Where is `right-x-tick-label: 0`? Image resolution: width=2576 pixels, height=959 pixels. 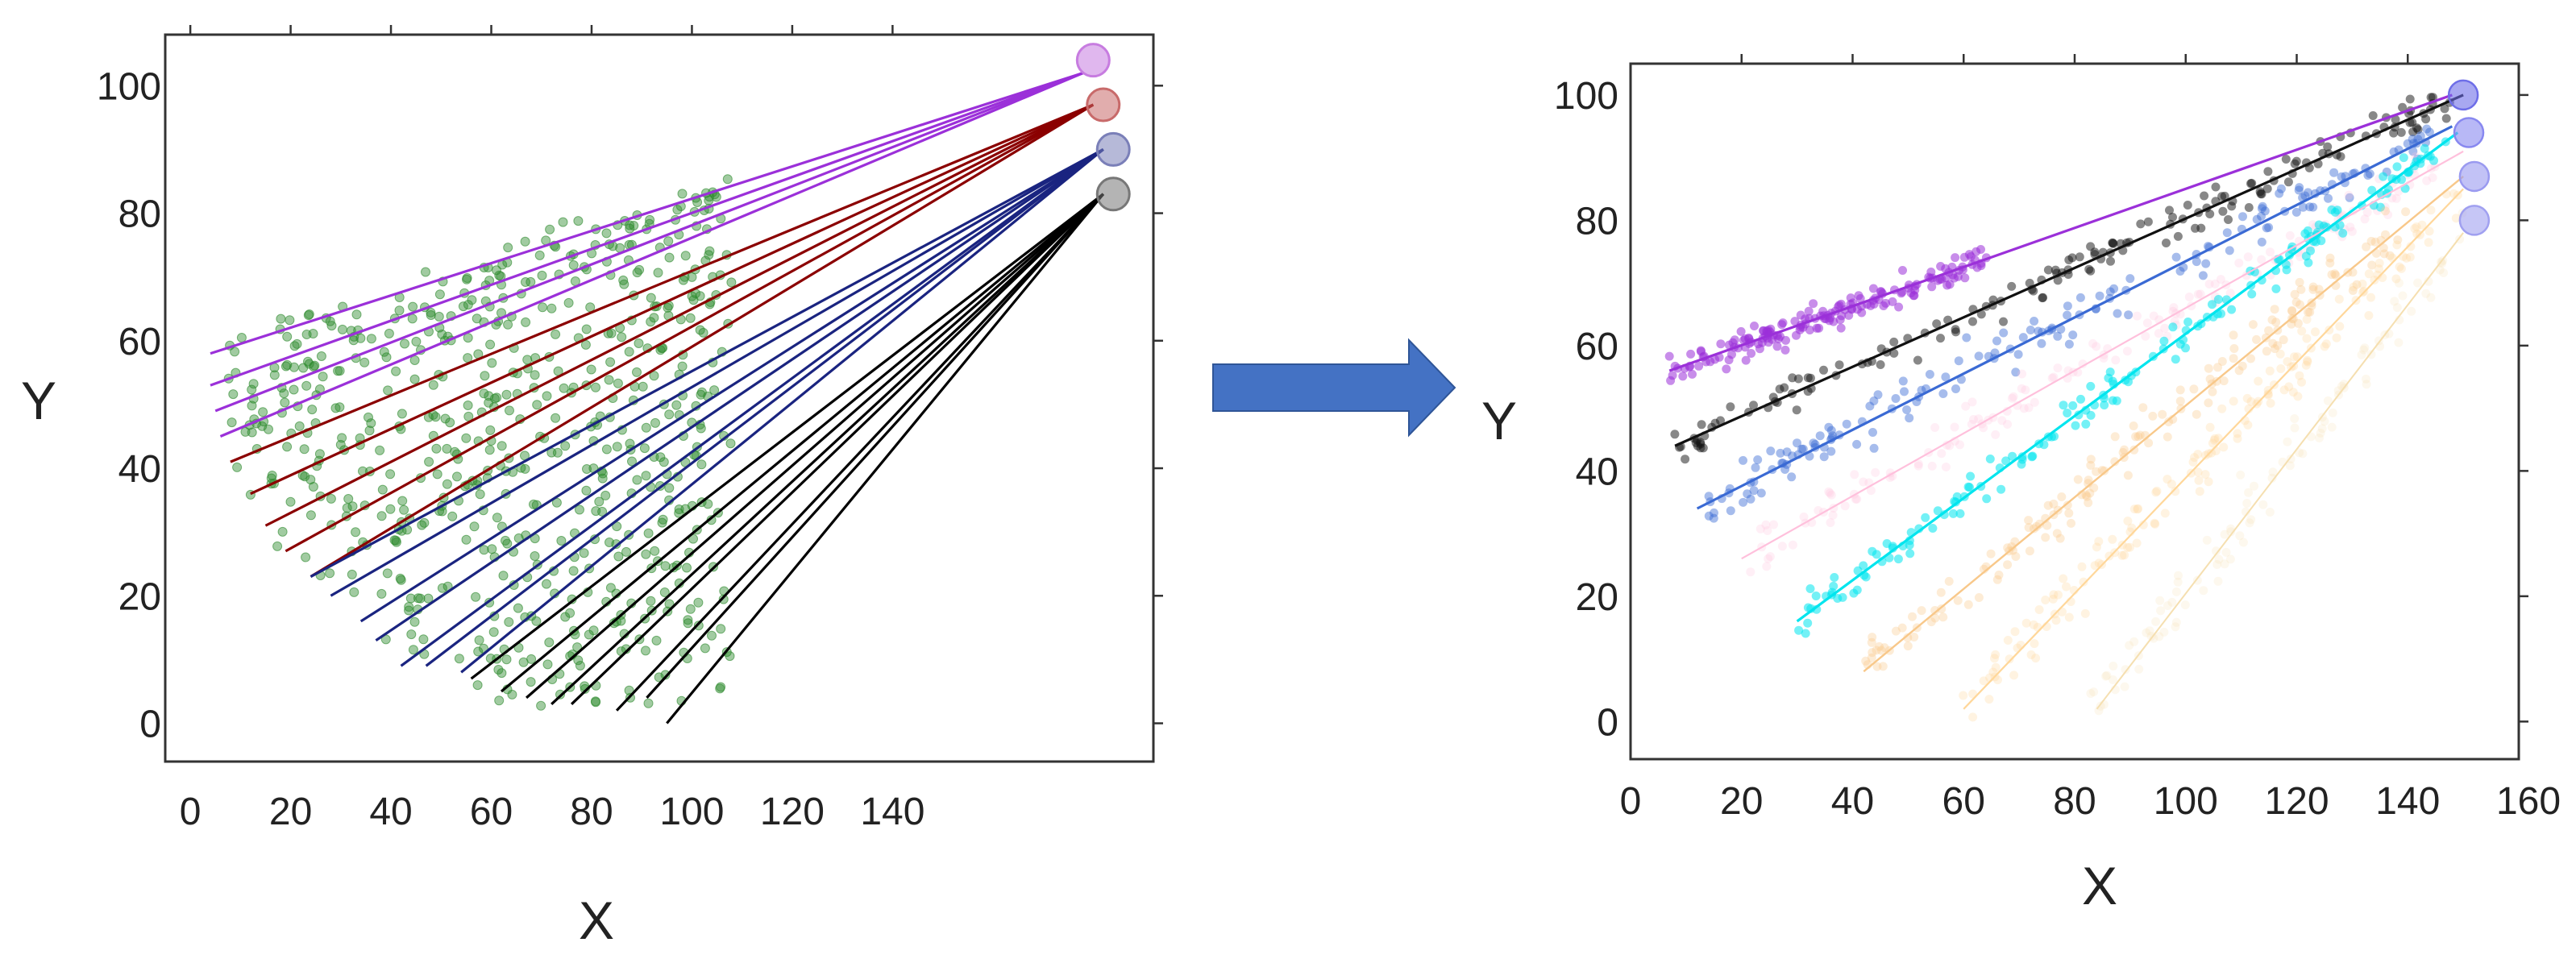 right-x-tick-label: 0 is located at coordinates (1631, 802).